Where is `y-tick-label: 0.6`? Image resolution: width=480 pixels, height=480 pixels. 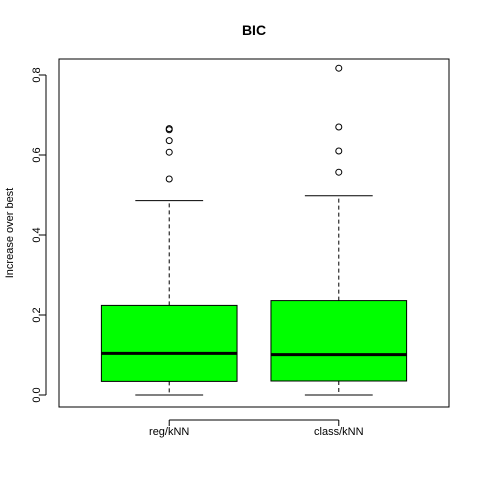
y-tick-label: 0.6 is located at coordinates (37, 154).